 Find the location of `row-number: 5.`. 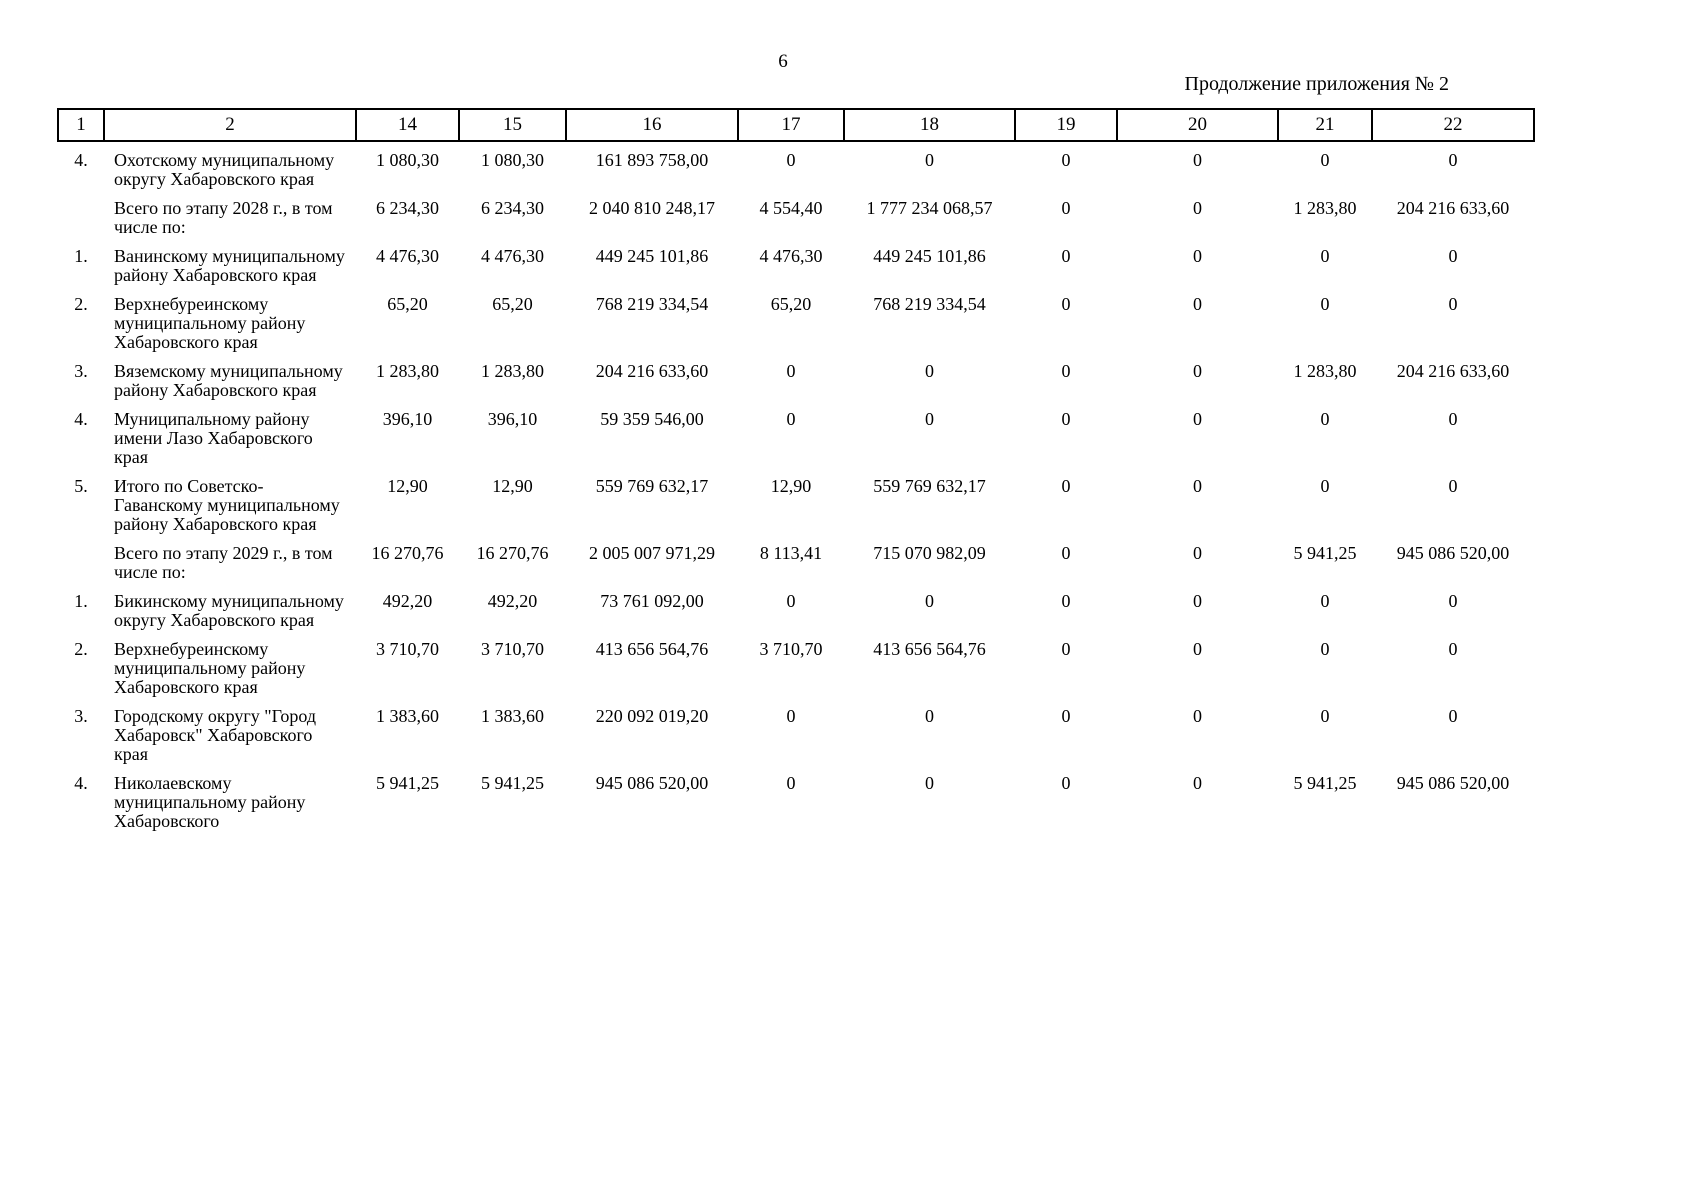

row-number: 5. is located at coordinates (81, 486).